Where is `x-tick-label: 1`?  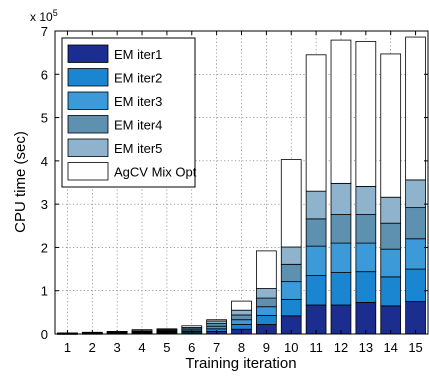
x-tick-label: 1 is located at coordinates (67, 347).